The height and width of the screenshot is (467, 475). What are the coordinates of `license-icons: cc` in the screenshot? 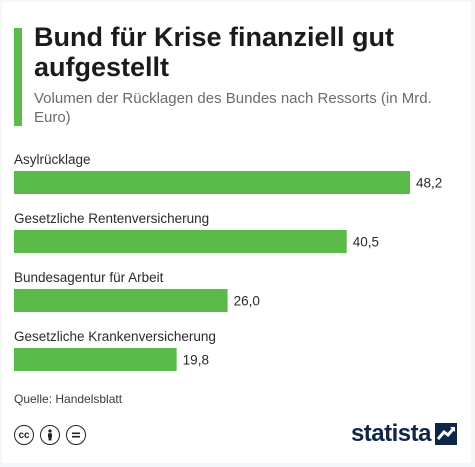 It's located at (50, 435).